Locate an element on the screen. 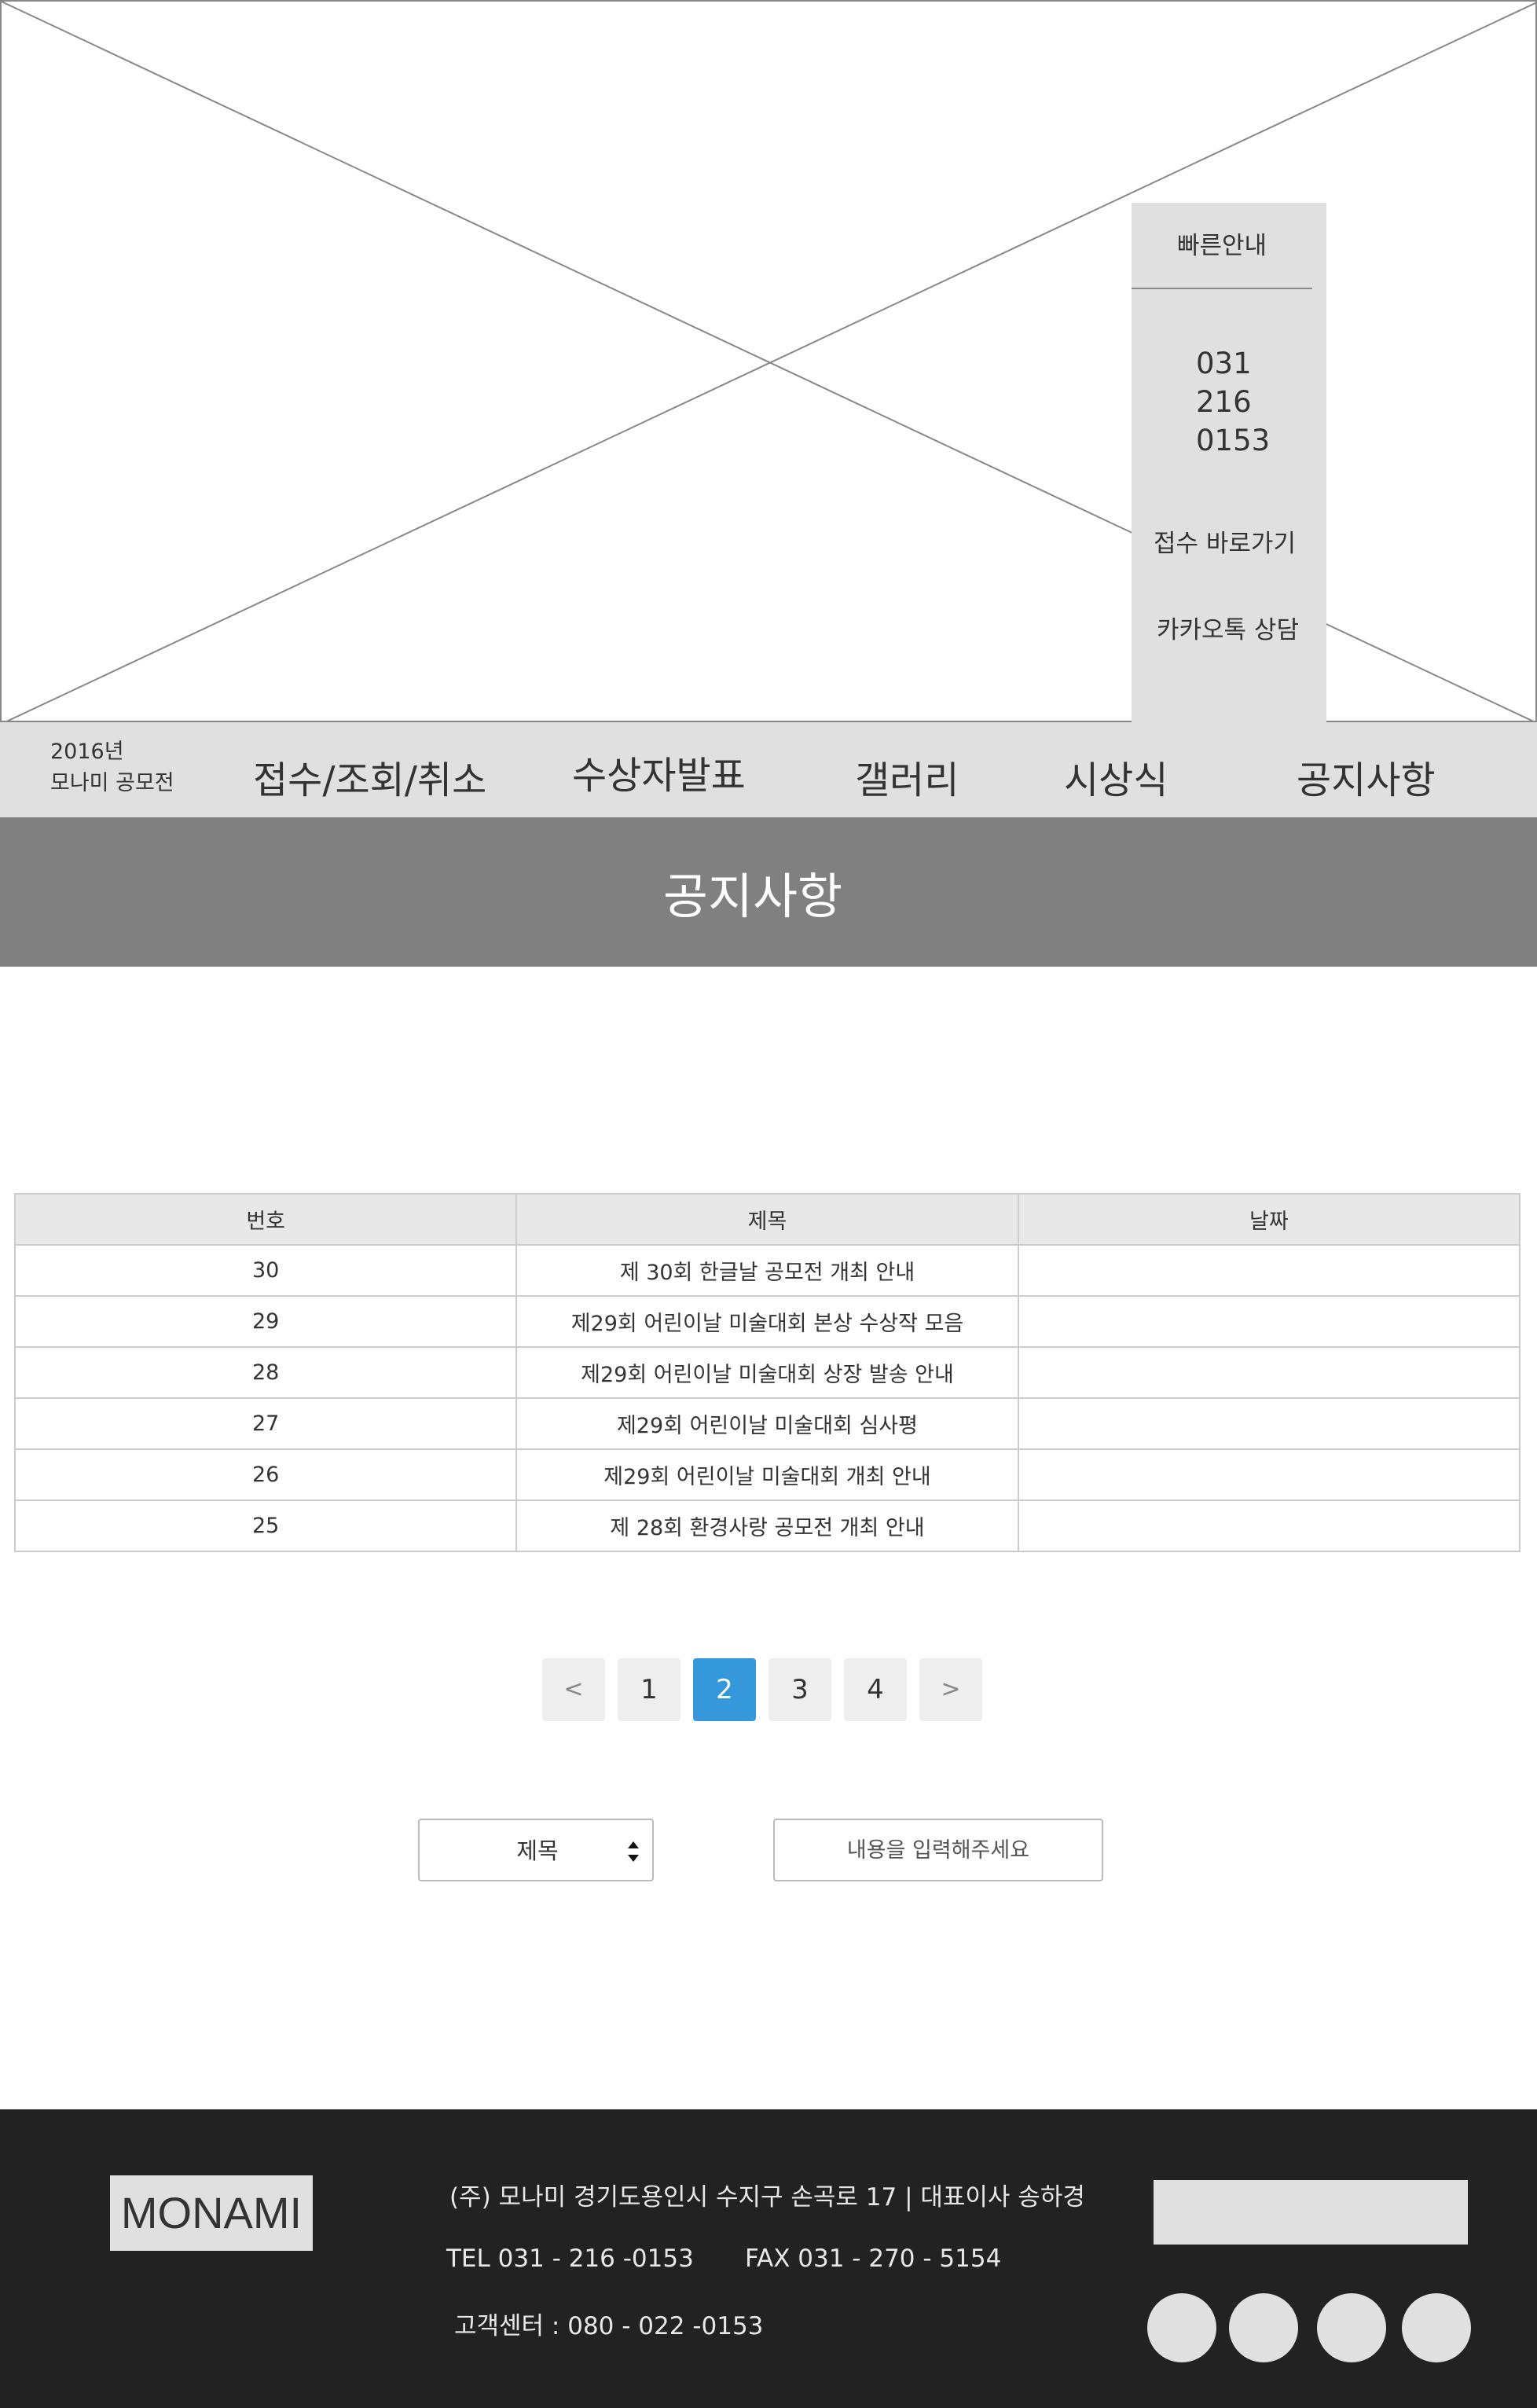  cell-title: 제29회 어린이날 미술대회 심사평 is located at coordinates (767, 1423).